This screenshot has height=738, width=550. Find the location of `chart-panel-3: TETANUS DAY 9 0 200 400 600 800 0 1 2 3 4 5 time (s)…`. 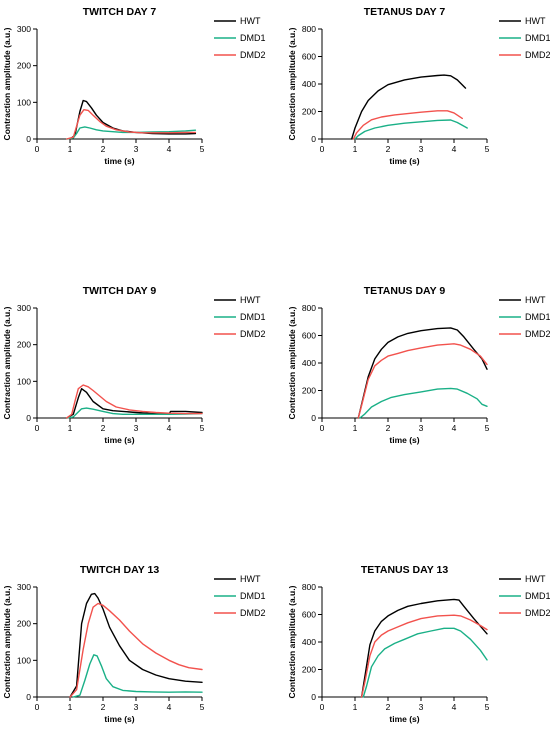

chart-panel-3: TETANUS DAY 9 0 200 400 600 800 0 1 2 3 4 5 time (s)… is located at coordinates (418, 365).